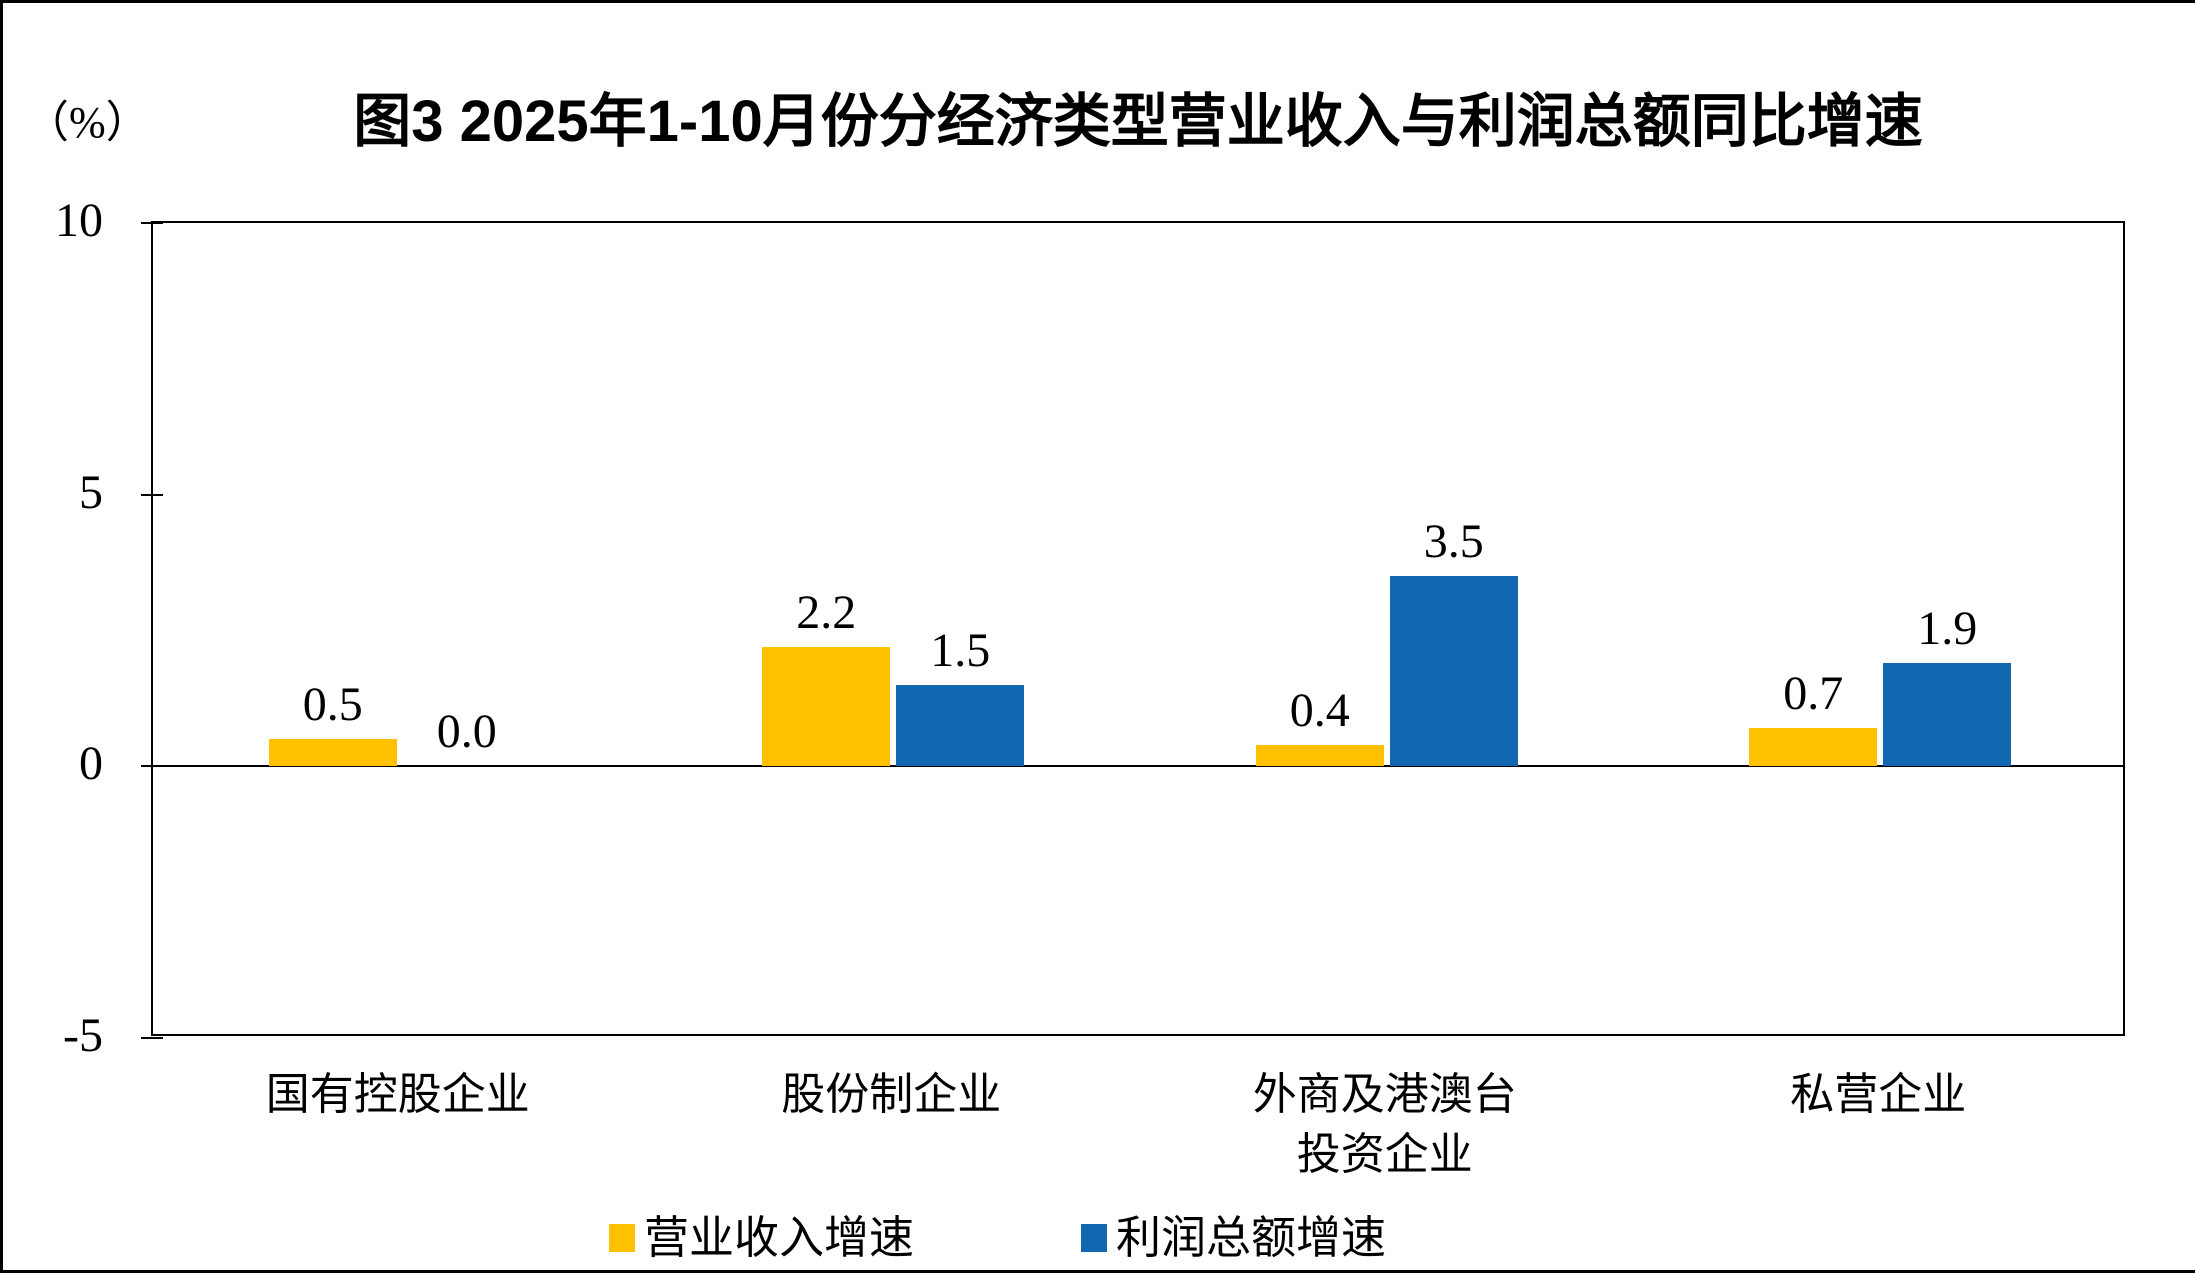 The height and width of the screenshot is (1273, 2195). Describe the element at coordinates (1813, 694) in the screenshot. I see `bar-value-label: 0.7` at that location.